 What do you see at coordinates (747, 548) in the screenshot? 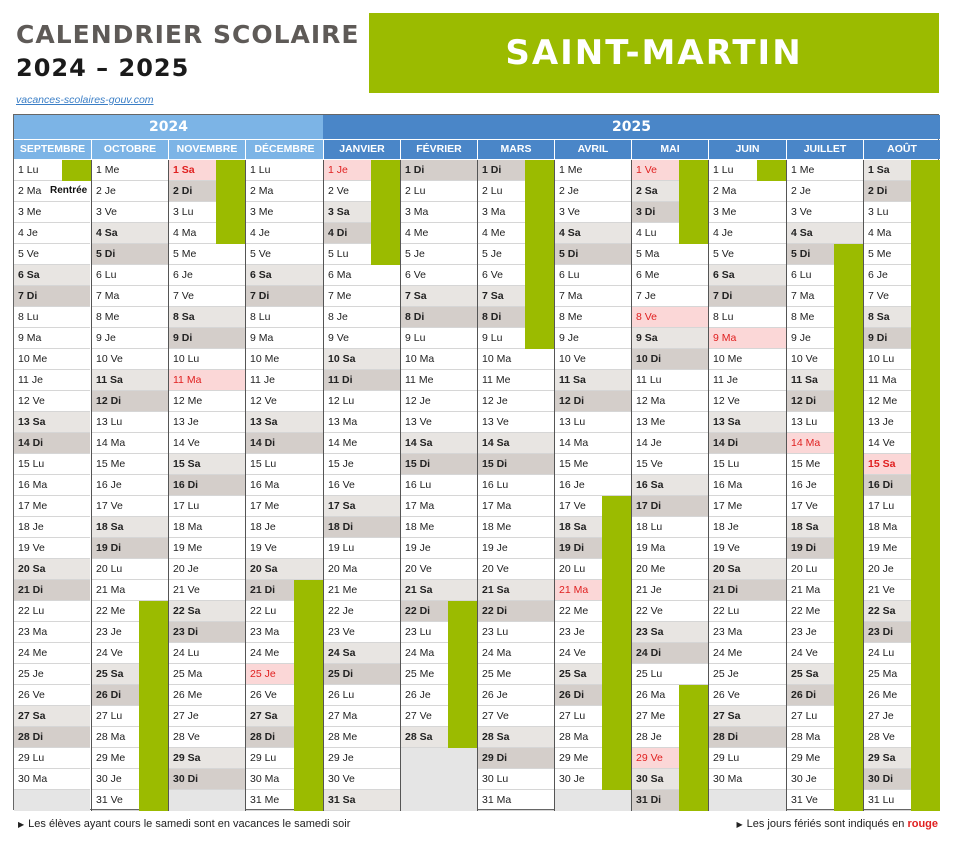
I see `day-cell: 19 Ve` at bounding box center [747, 548].